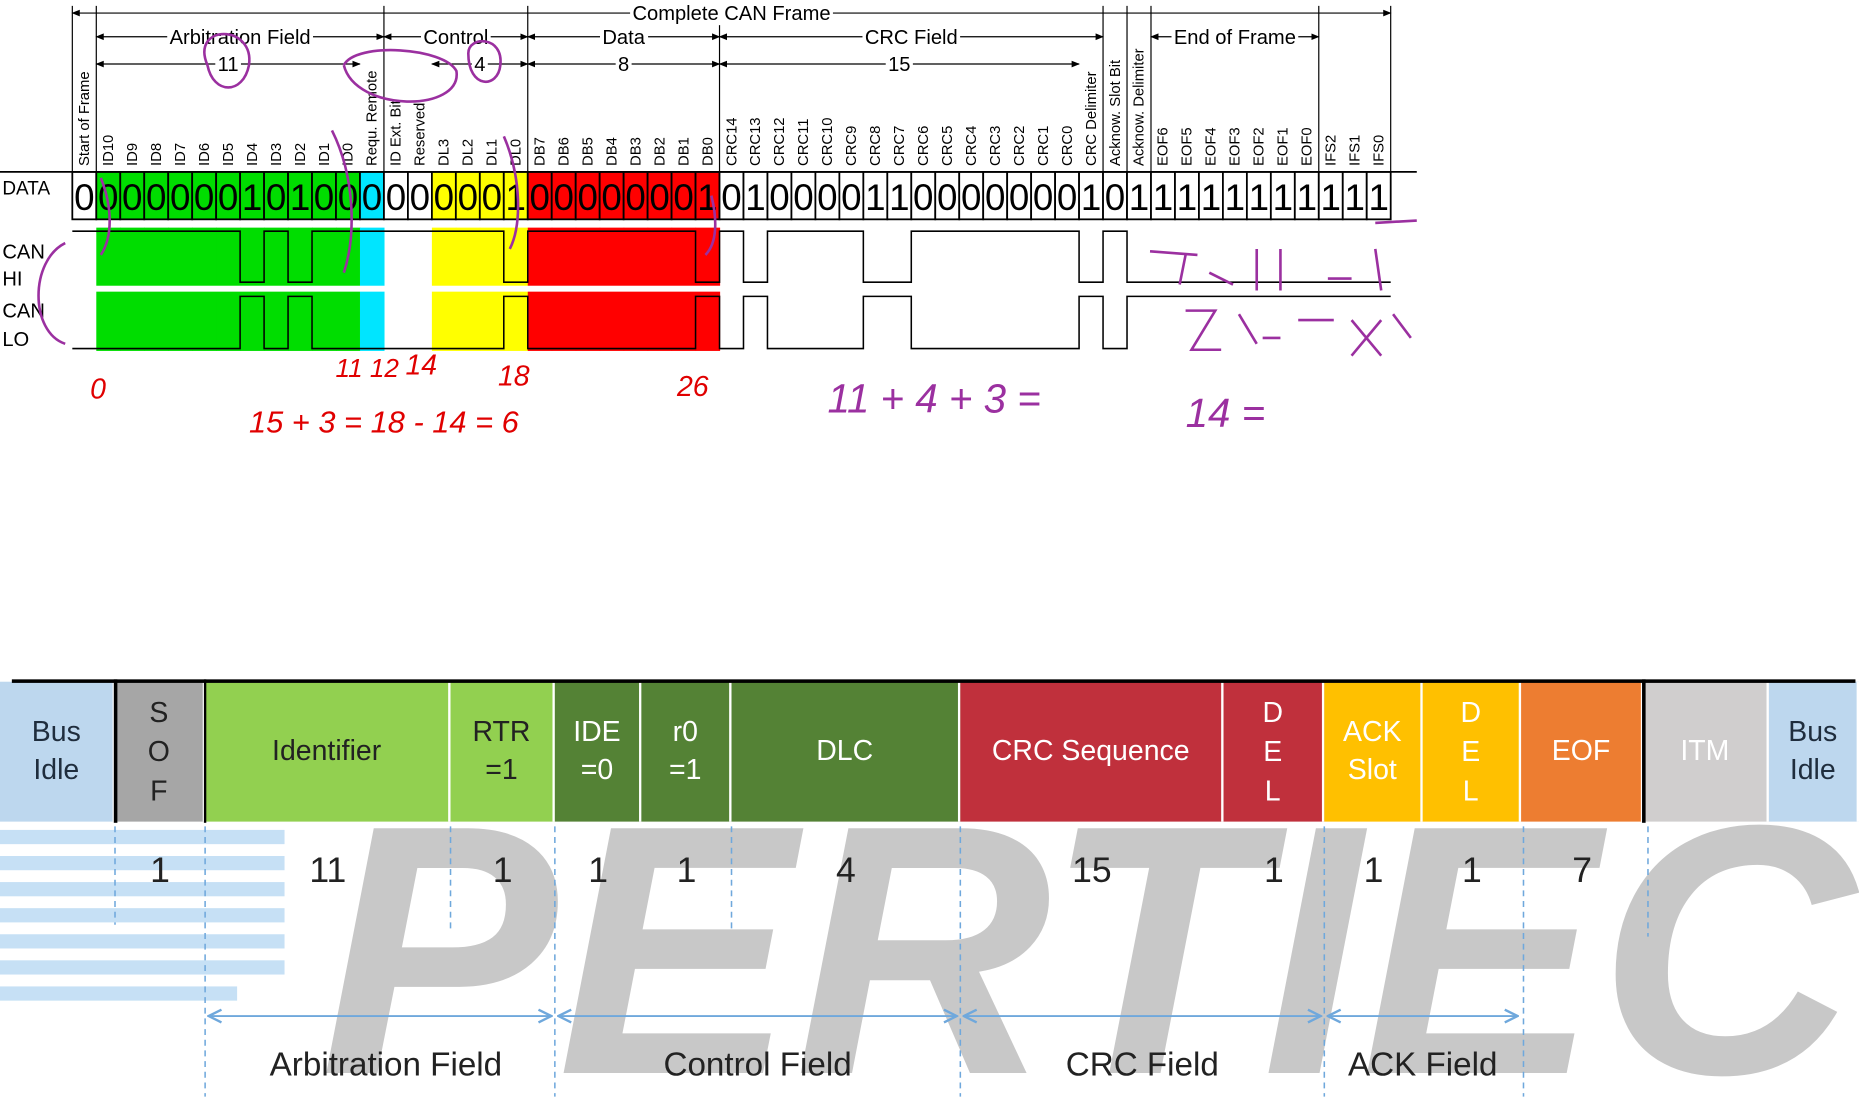 This screenshot has width=1859, height=1104. What do you see at coordinates (1260, 146) in the screenshot?
I see `bit-label: EOF2` at bounding box center [1260, 146].